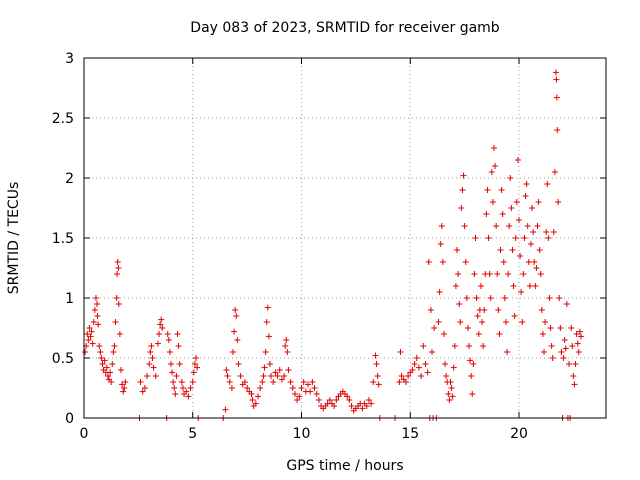 This screenshot has height=480, width=640. What do you see at coordinates (63, 359) in the screenshot?
I see `y-tick-label: 0.5` at bounding box center [63, 359].